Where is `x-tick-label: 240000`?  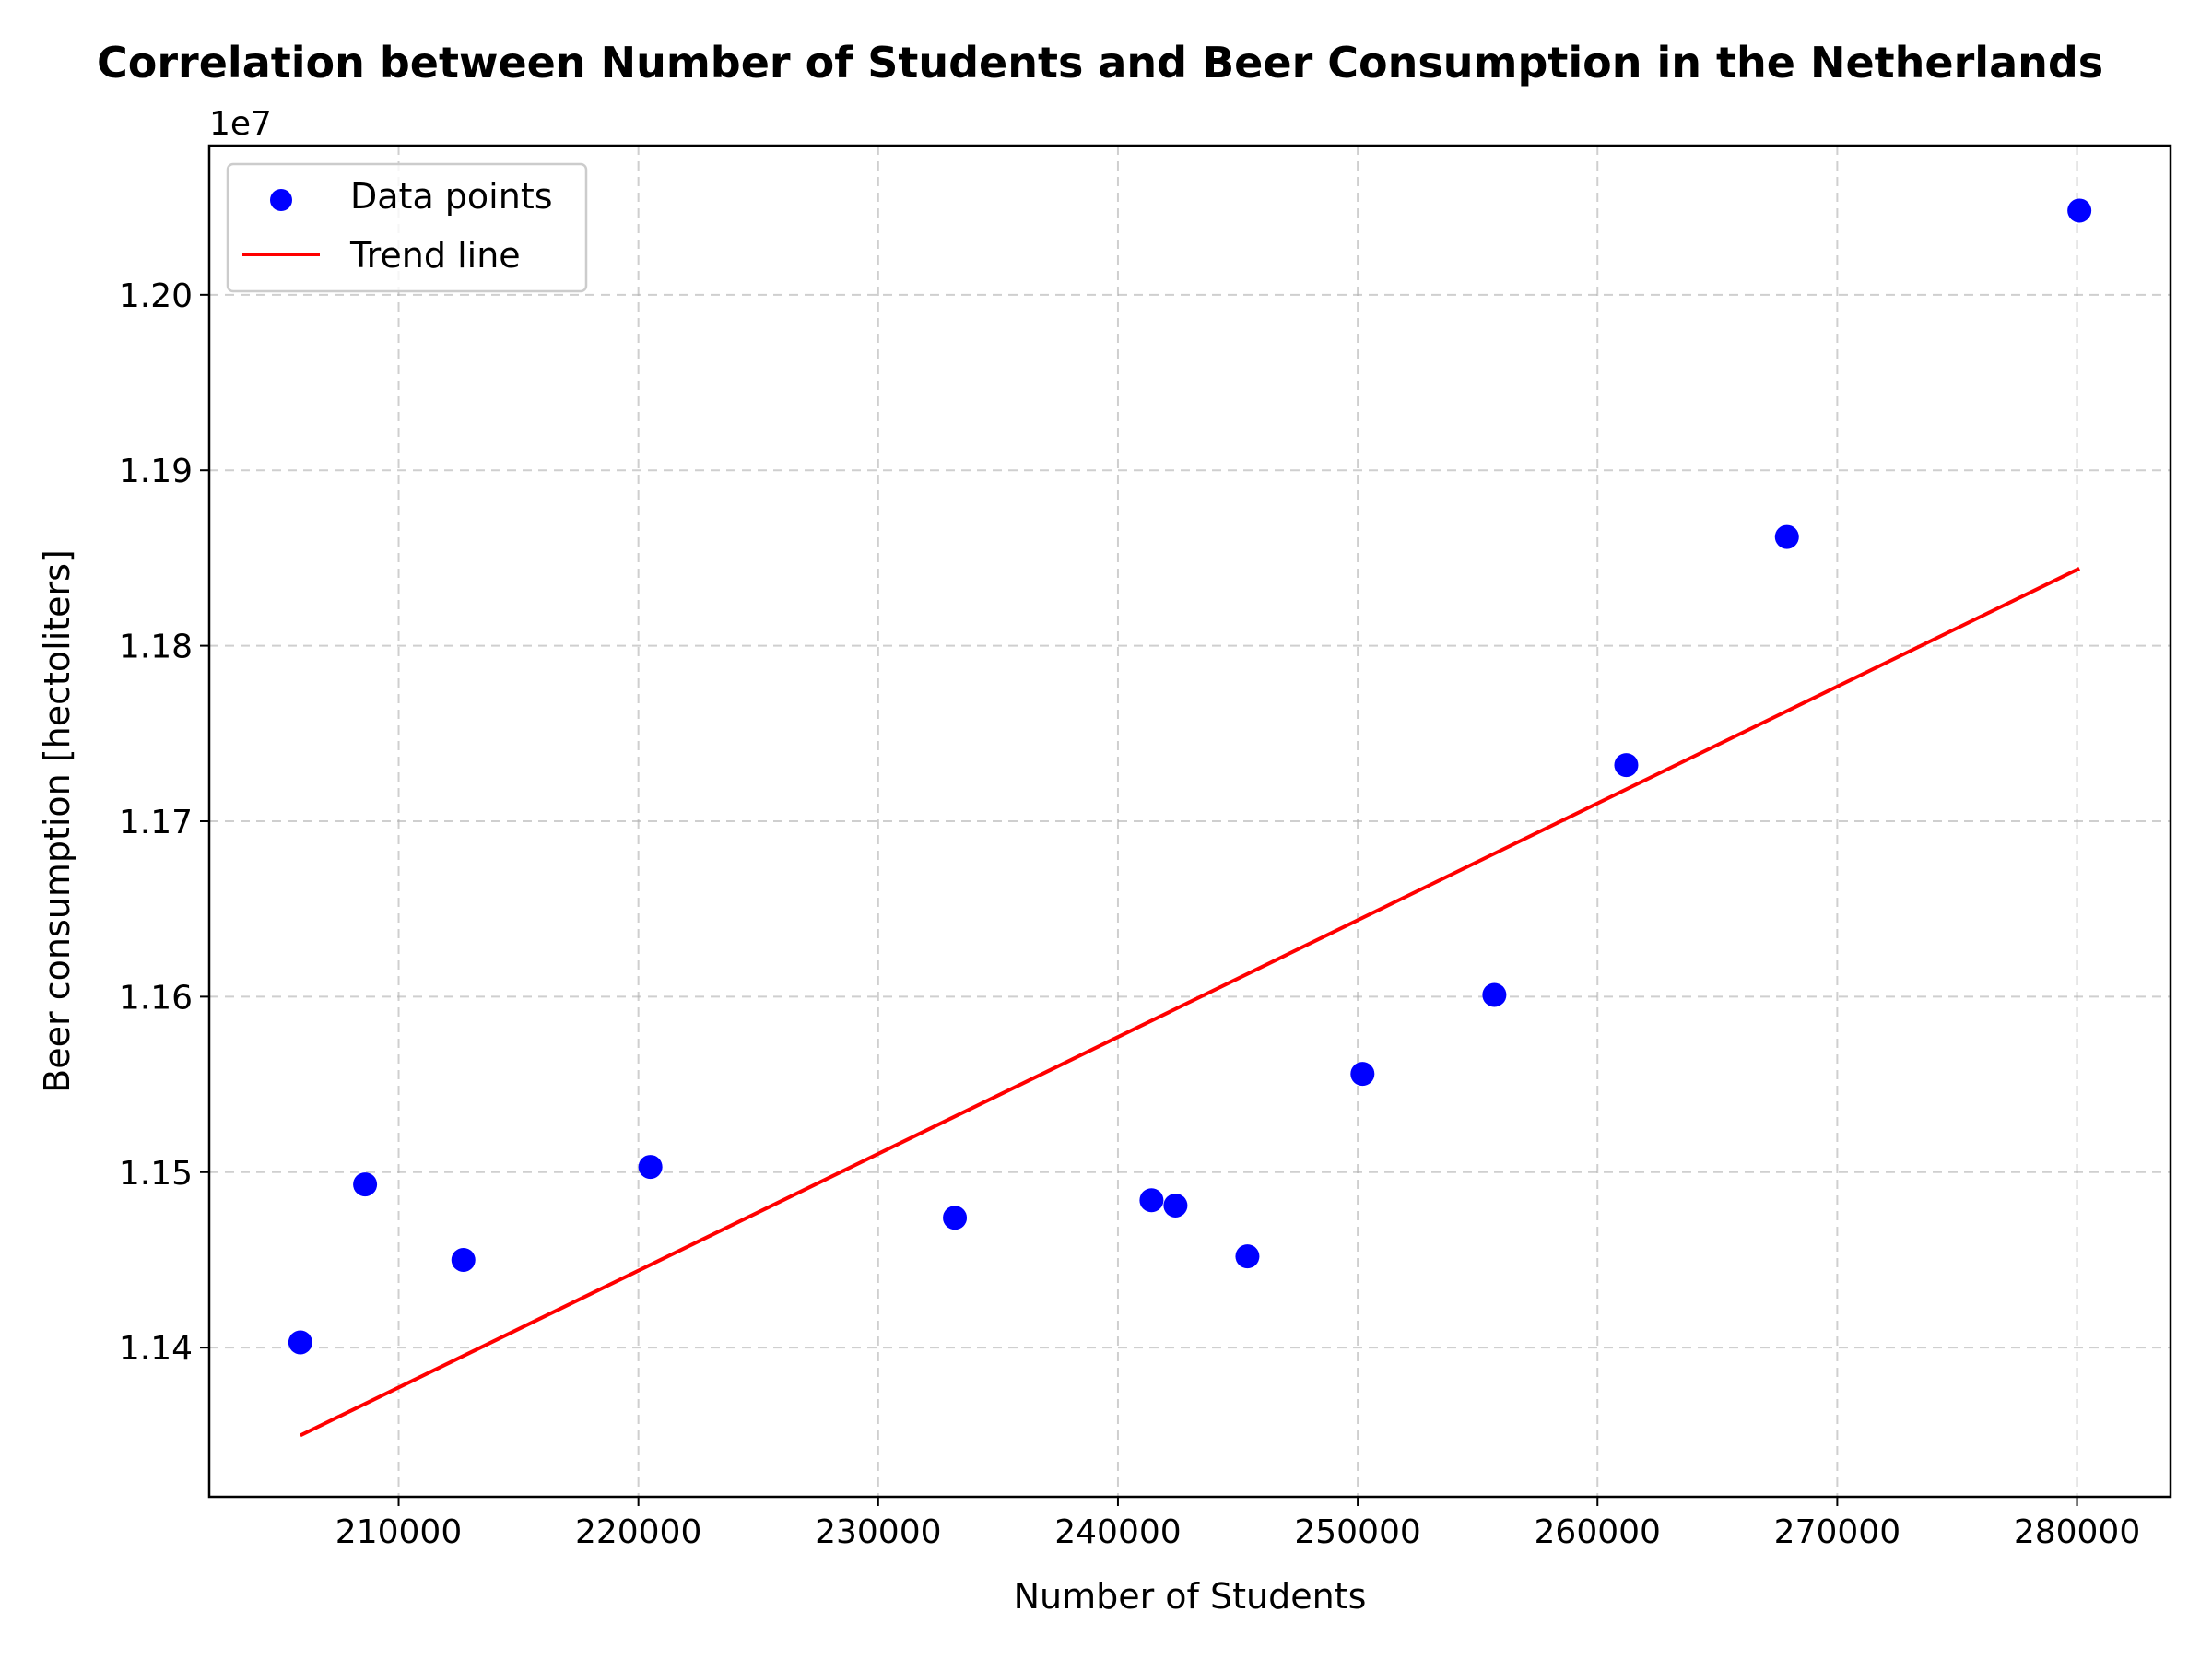
x-tick-label: 240000 is located at coordinates (1117, 1532).